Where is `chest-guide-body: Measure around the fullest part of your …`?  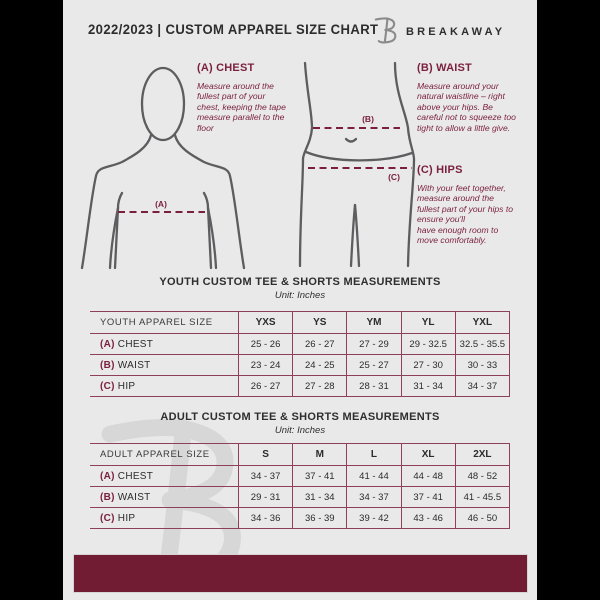
chest-guide-body: Measure around the fullest part of your … is located at coordinates (241, 107).